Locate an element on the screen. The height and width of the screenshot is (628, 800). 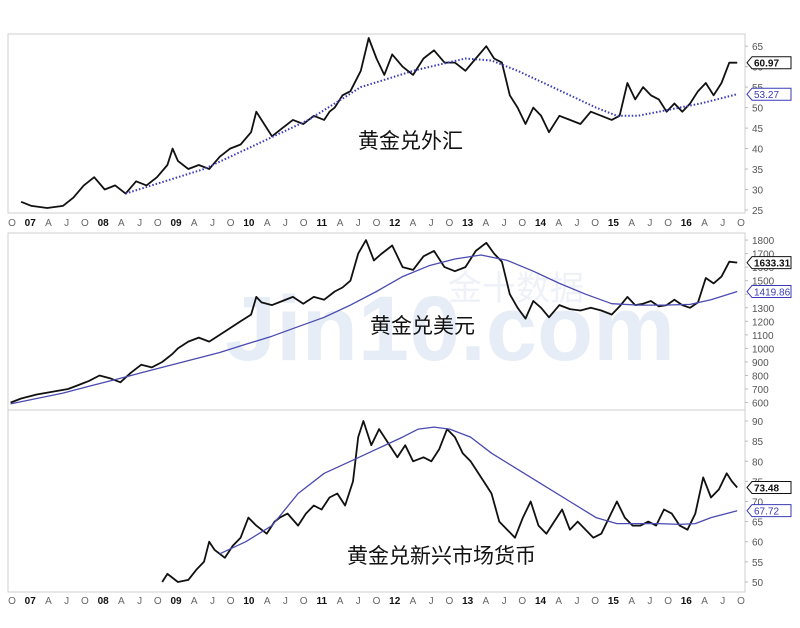
panel-2-title: 黄金兑美元 is located at coordinates (422, 326).